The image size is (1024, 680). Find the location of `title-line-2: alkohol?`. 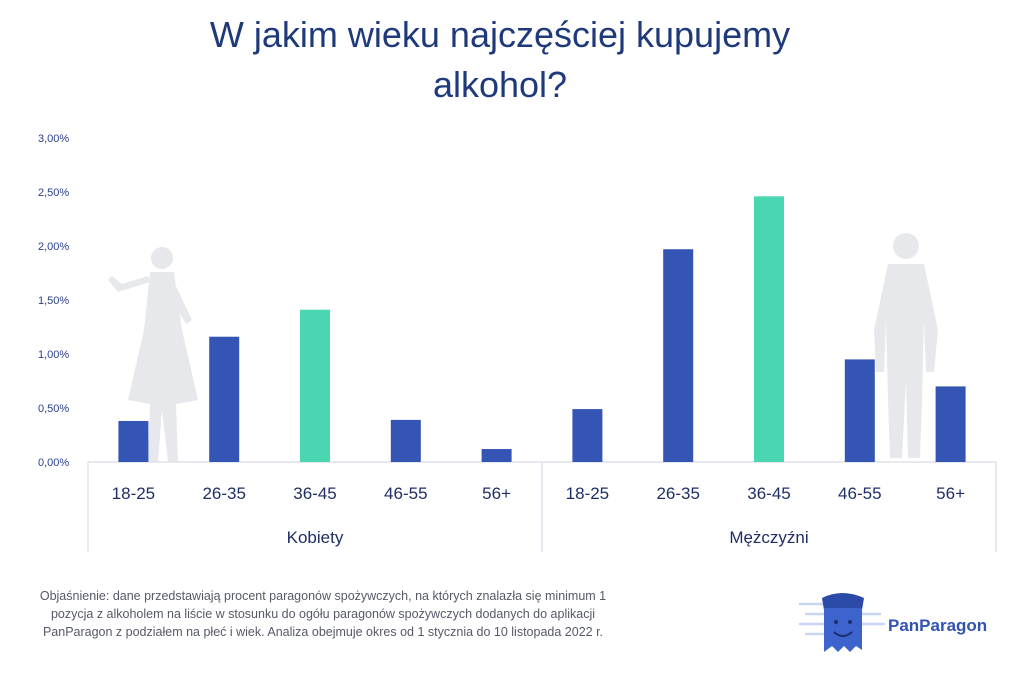

title-line-2: alkohol? is located at coordinates (500, 84).